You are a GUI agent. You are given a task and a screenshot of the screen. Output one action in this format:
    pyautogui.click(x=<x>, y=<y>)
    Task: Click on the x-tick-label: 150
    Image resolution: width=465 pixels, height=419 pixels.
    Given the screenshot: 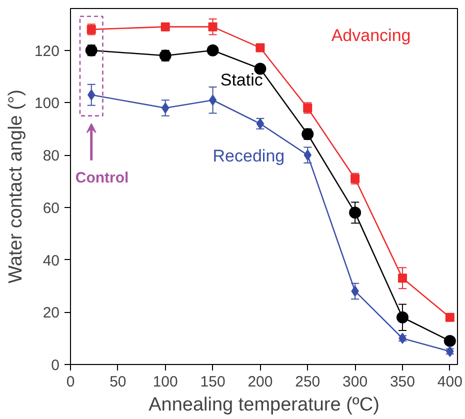 What is the action you would take?
    pyautogui.click(x=213, y=382)
    